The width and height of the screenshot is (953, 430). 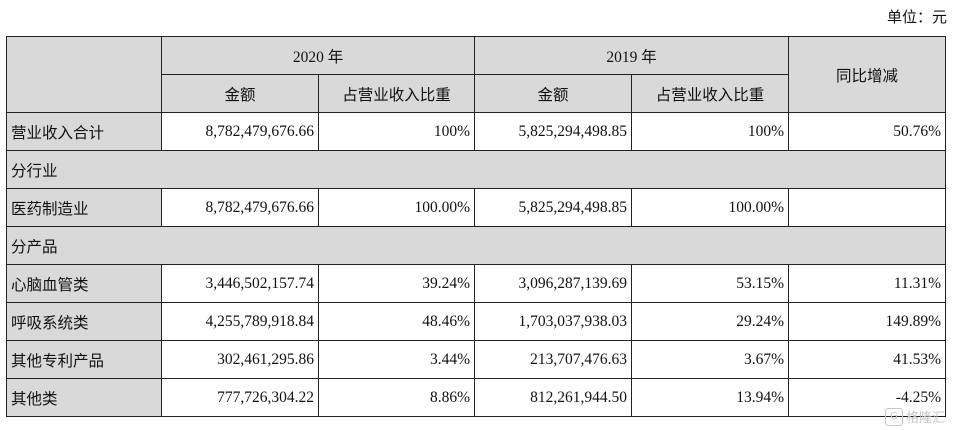 I want to click on amount-2019: 213,707,476.63, so click(x=553, y=359).